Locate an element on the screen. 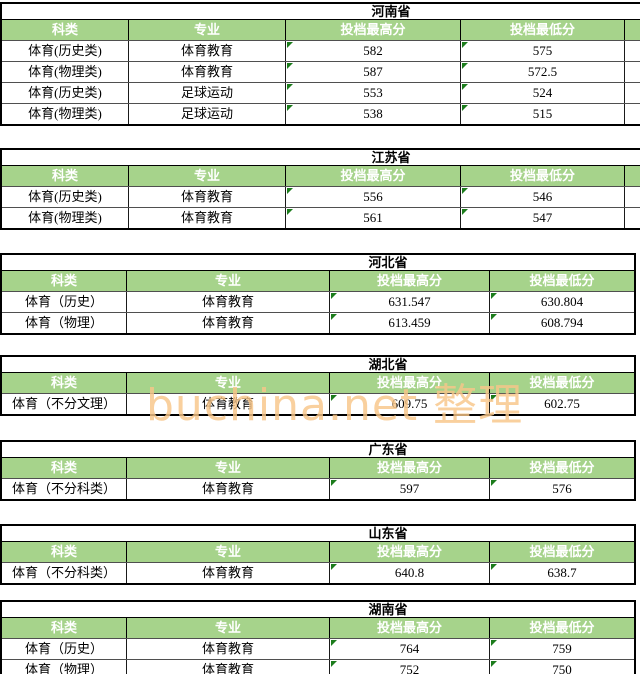 The height and width of the screenshot is (674, 640). province-title: 湖南省 is located at coordinates (388, 609).